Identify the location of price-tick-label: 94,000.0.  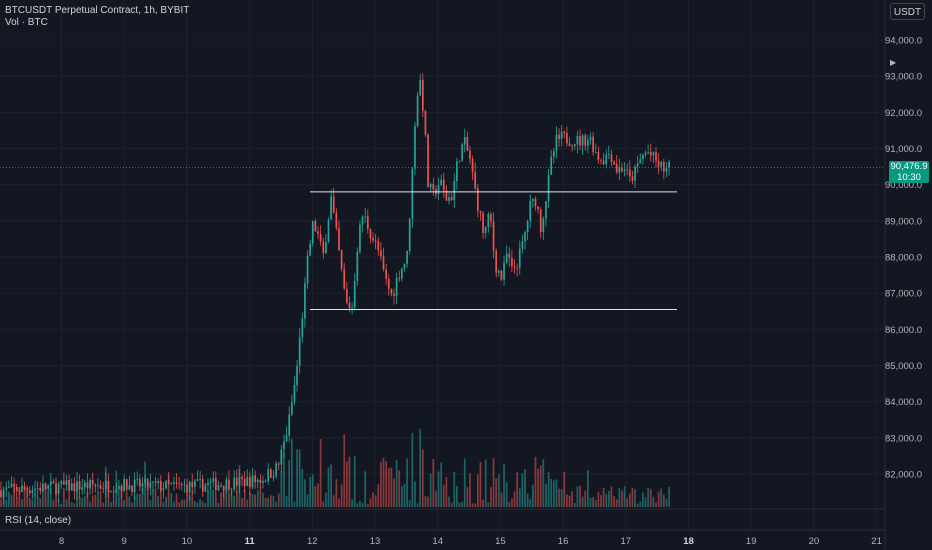
(903, 41).